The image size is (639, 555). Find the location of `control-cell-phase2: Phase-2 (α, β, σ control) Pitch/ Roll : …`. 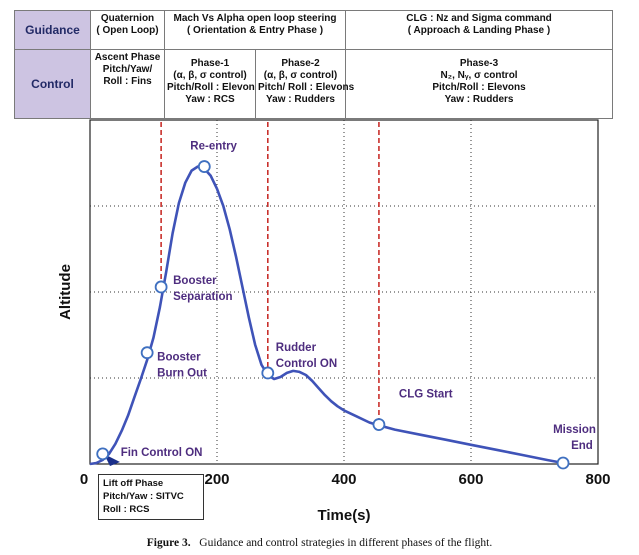

control-cell-phase2: Phase-2 (α, β, σ control) Pitch/ Roll : … is located at coordinates (304, 84).